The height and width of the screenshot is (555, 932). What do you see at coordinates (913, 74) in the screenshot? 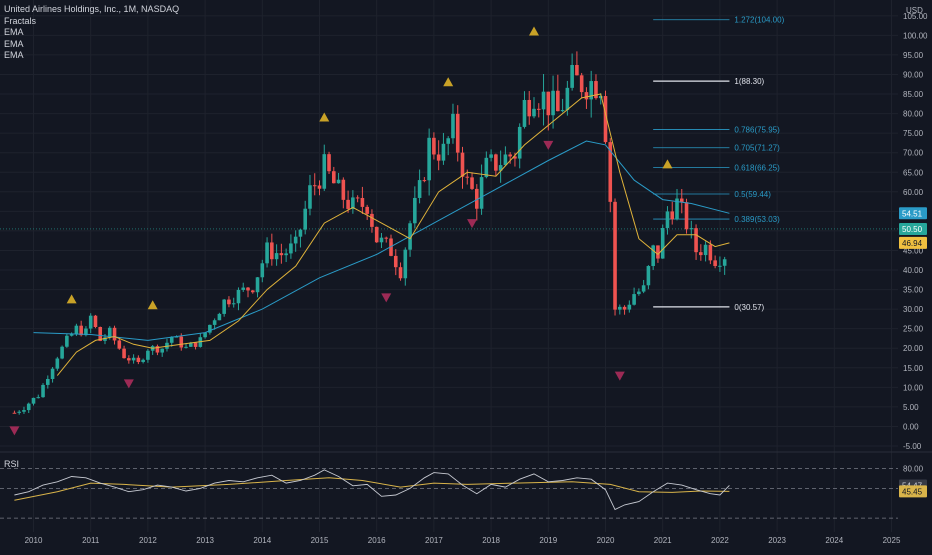
I see `y-tick-label: 90.00` at bounding box center [913, 74].